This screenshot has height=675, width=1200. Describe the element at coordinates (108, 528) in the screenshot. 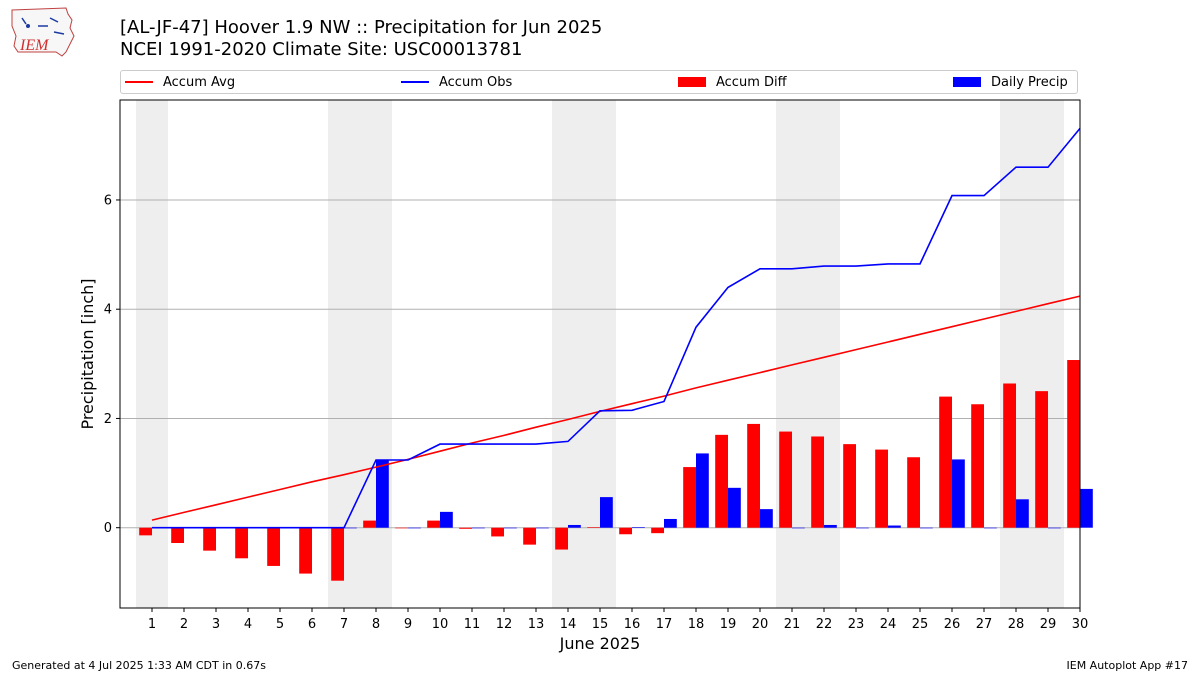

I see `y-tick-label-0: 0` at that location.